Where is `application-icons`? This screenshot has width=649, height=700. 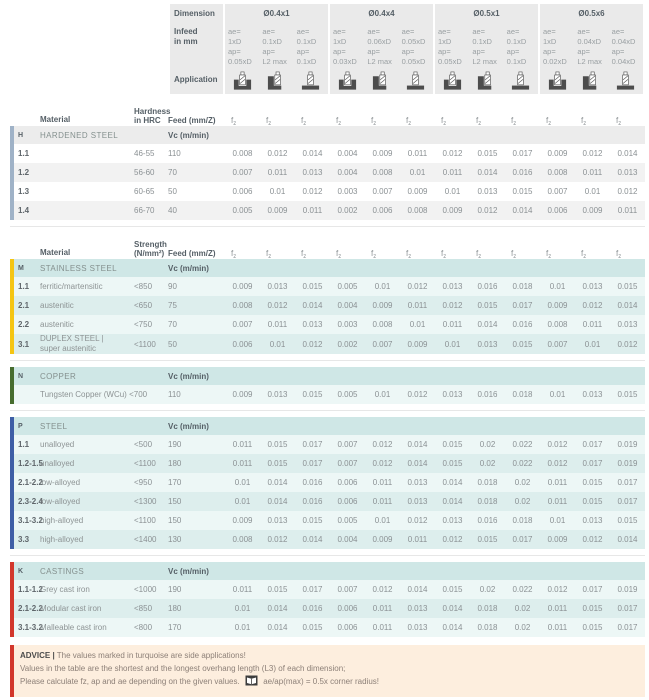
application-icons is located at coordinates (486, 81).